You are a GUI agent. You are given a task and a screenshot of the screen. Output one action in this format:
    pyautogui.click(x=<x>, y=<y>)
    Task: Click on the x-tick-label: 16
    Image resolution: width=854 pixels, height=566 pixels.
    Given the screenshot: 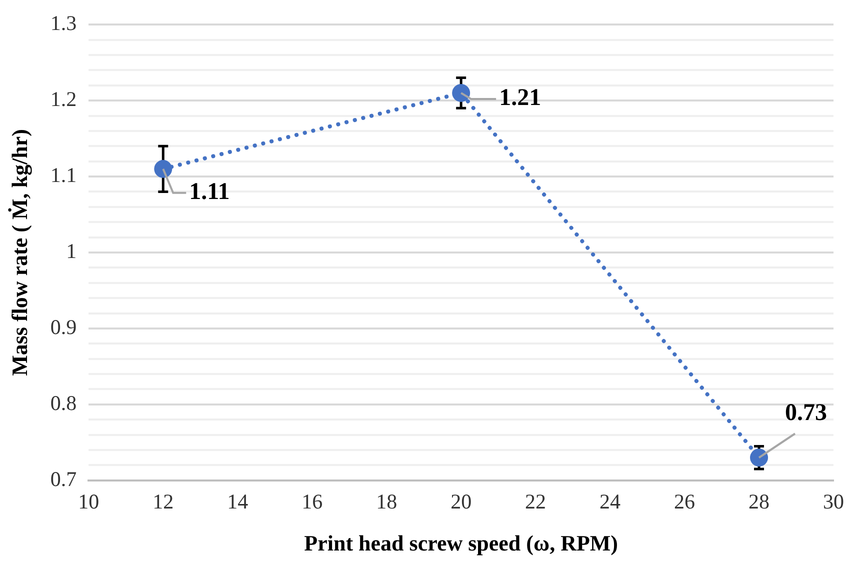 What is the action you would take?
    pyautogui.click(x=312, y=502)
    